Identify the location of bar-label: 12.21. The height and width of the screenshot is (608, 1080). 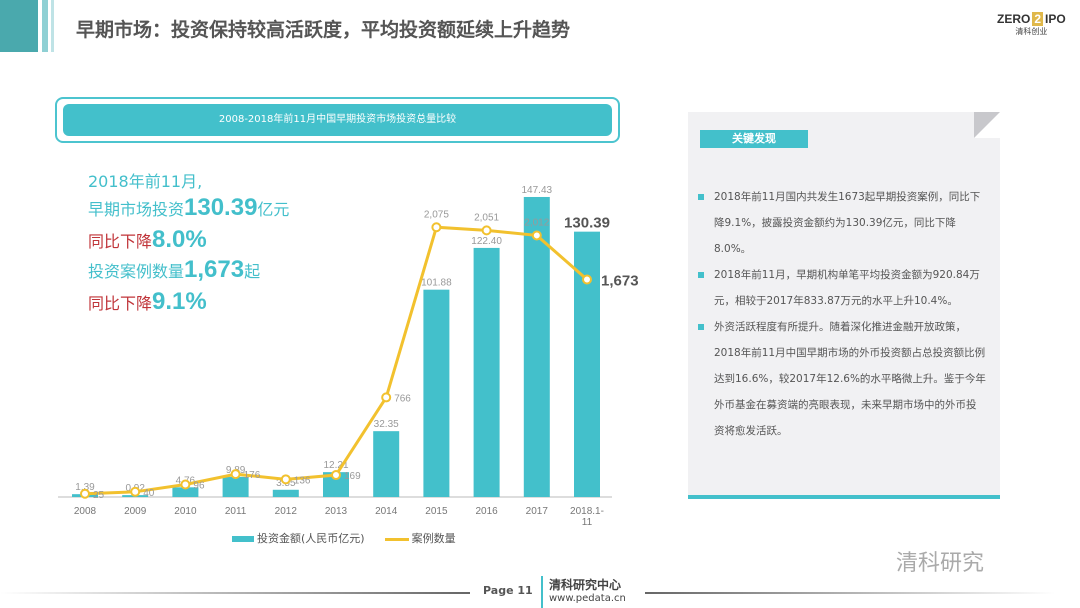
(335, 465).